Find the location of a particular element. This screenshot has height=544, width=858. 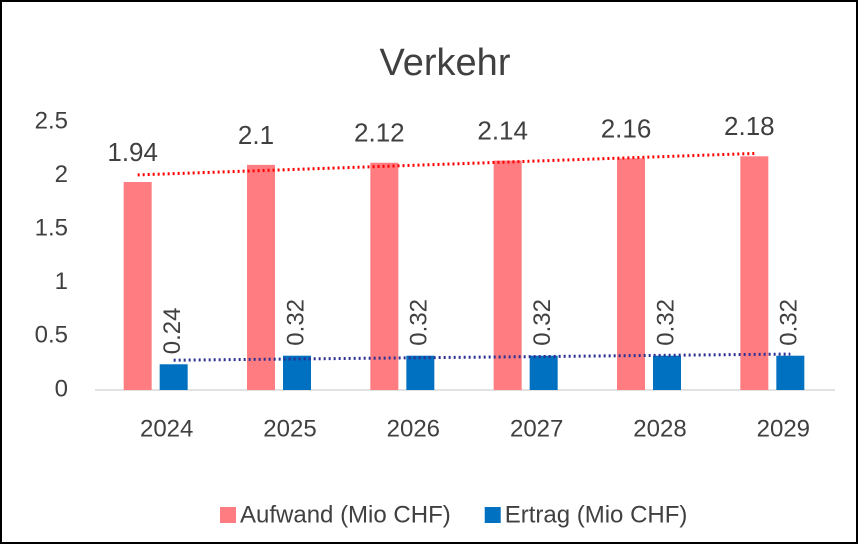

y-tick-label: 2 is located at coordinates (61, 174).